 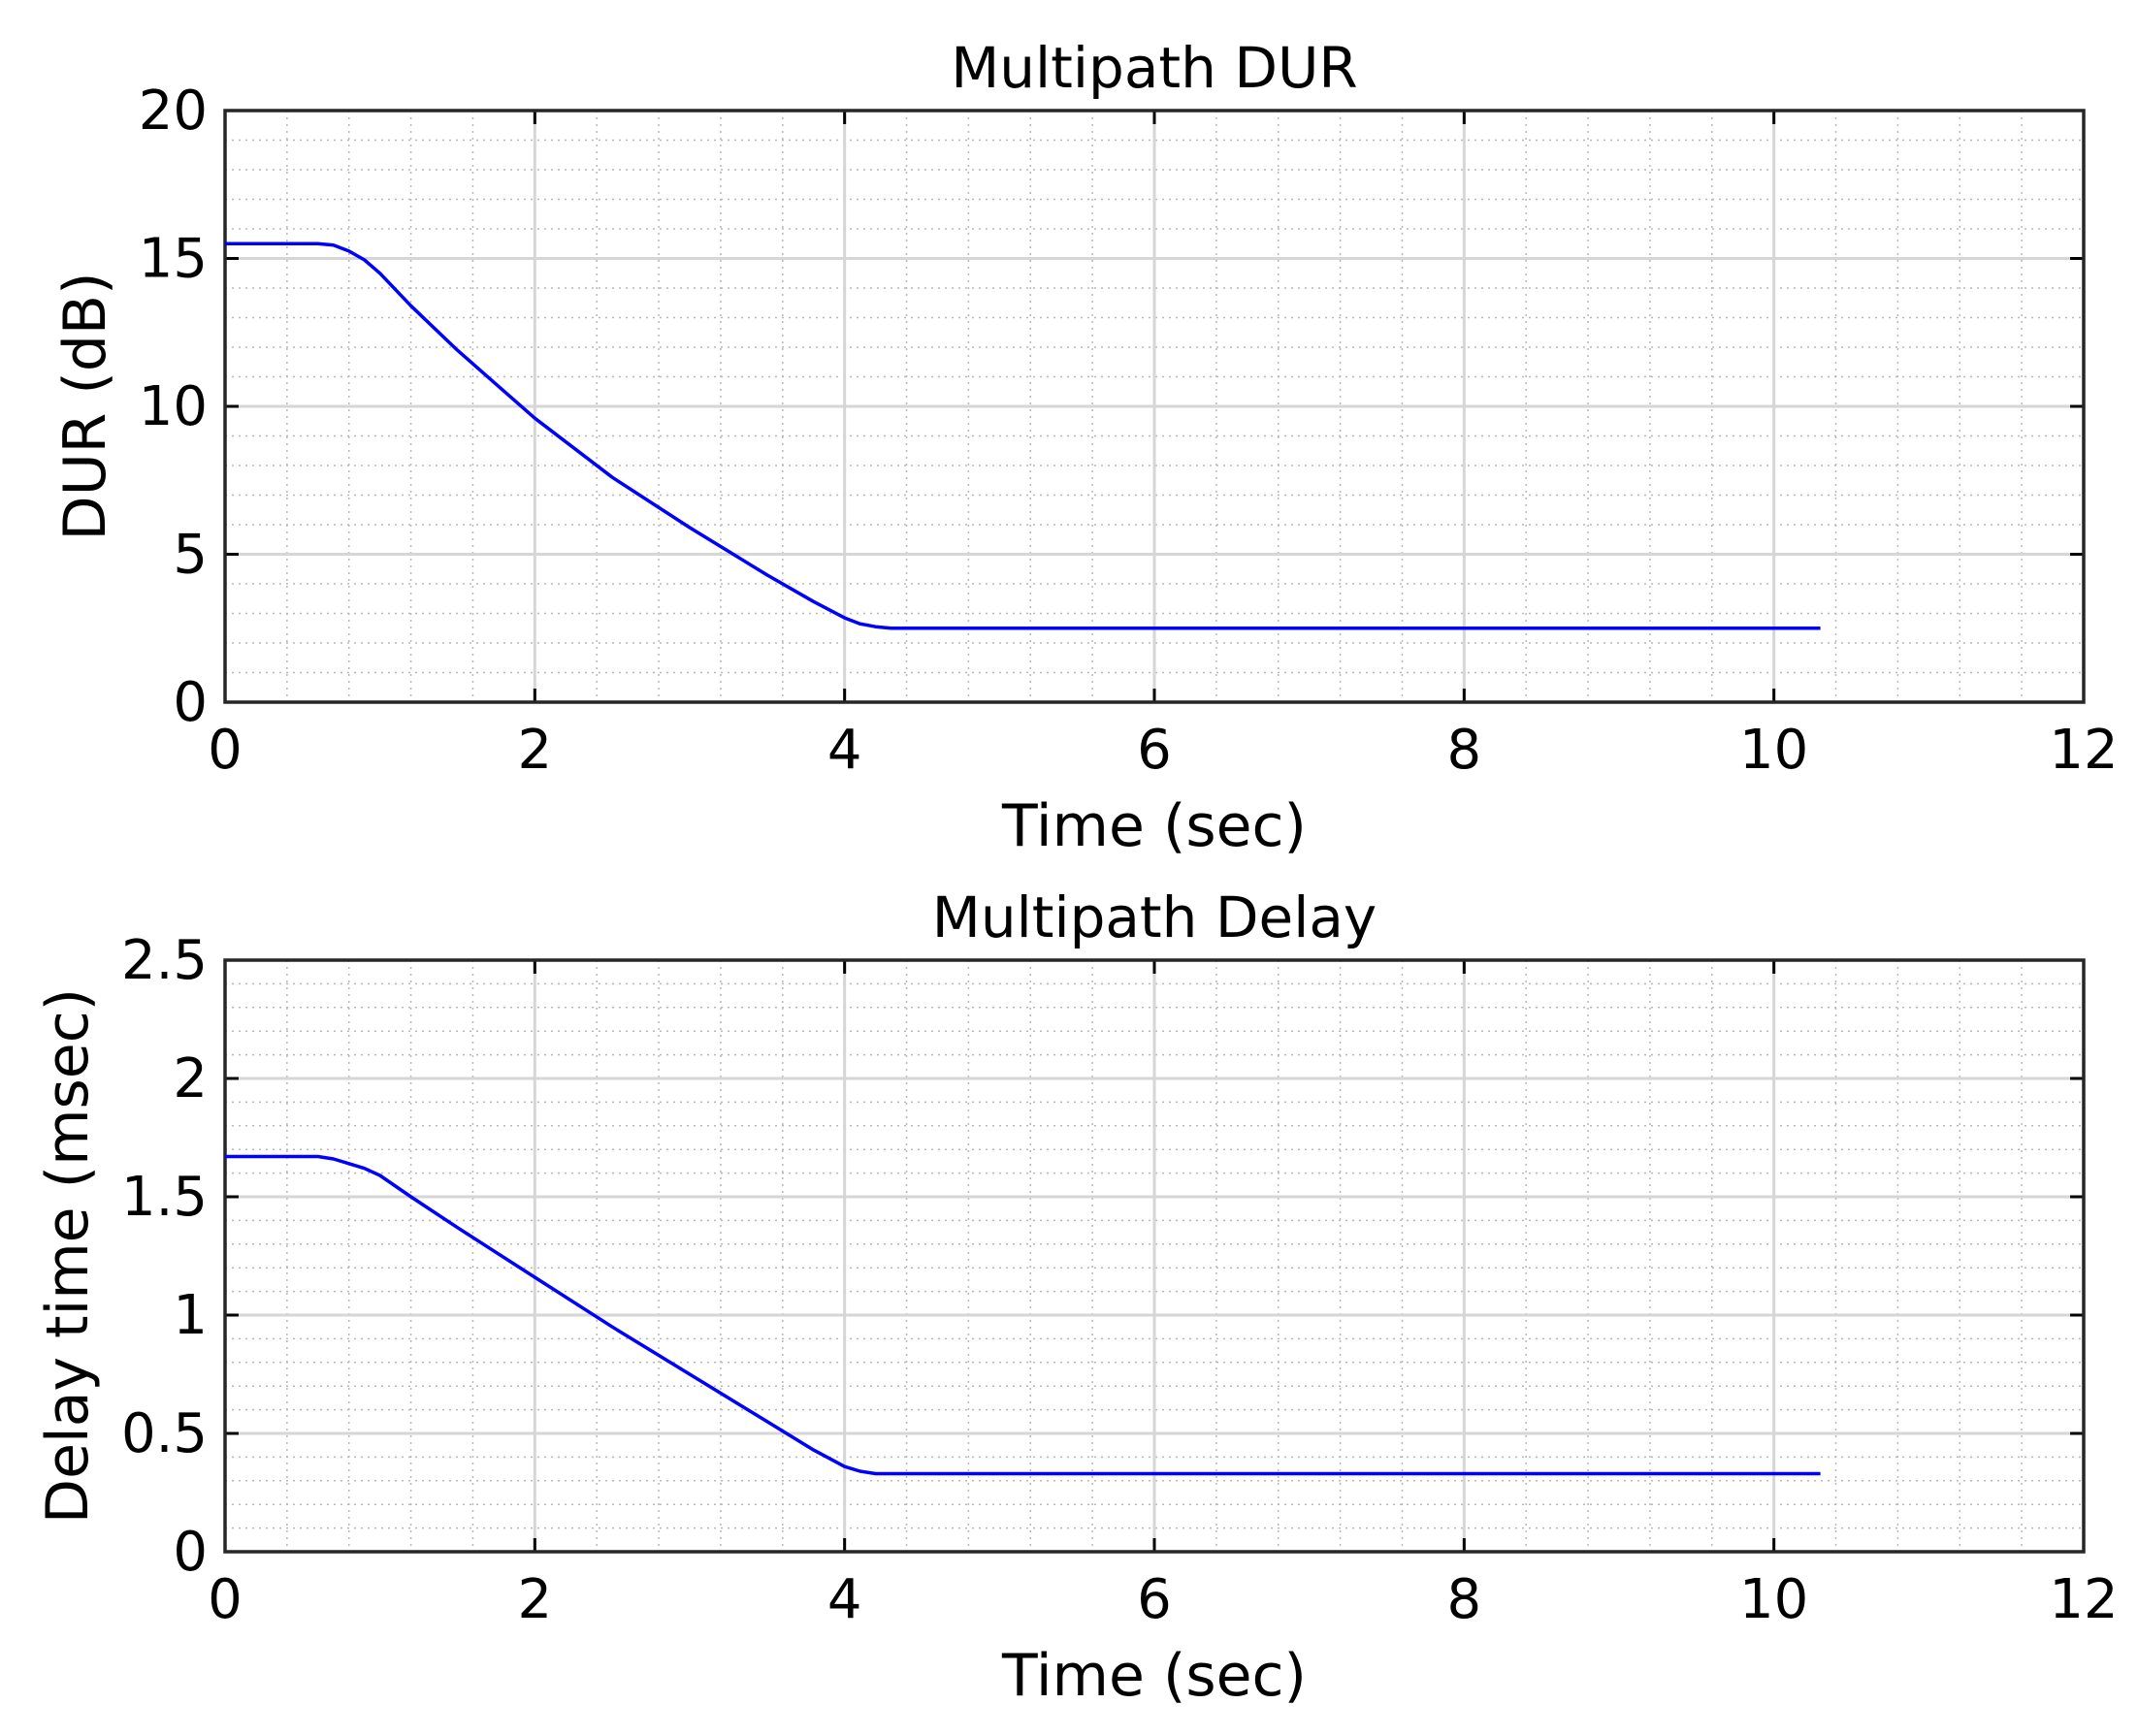 I want to click on chart-2-x-tick-label-12: 12, so click(x=2084, y=1599).